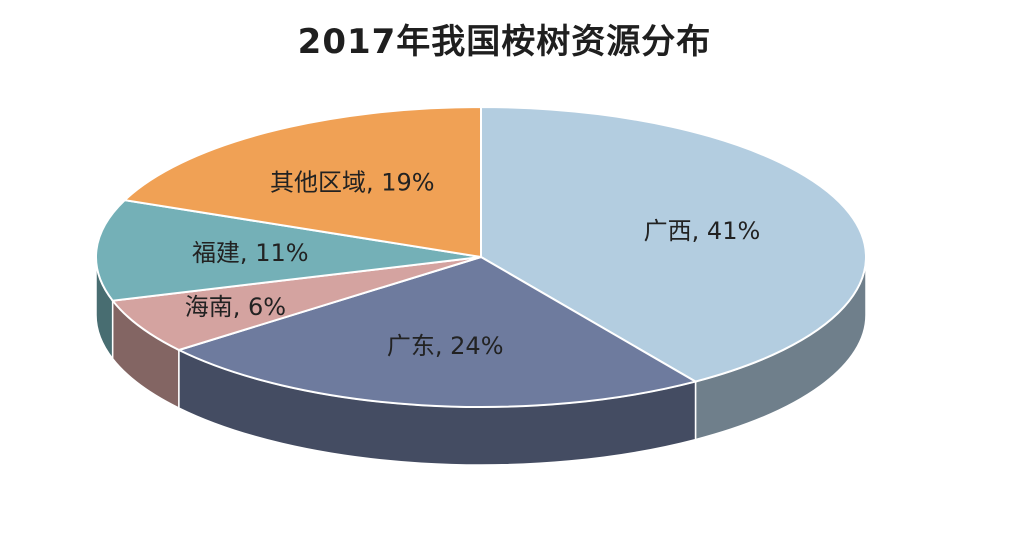 The height and width of the screenshot is (535, 1009). Describe the element at coordinates (250, 253) in the screenshot. I see `slice-label-3: 福建, 11%` at that location.